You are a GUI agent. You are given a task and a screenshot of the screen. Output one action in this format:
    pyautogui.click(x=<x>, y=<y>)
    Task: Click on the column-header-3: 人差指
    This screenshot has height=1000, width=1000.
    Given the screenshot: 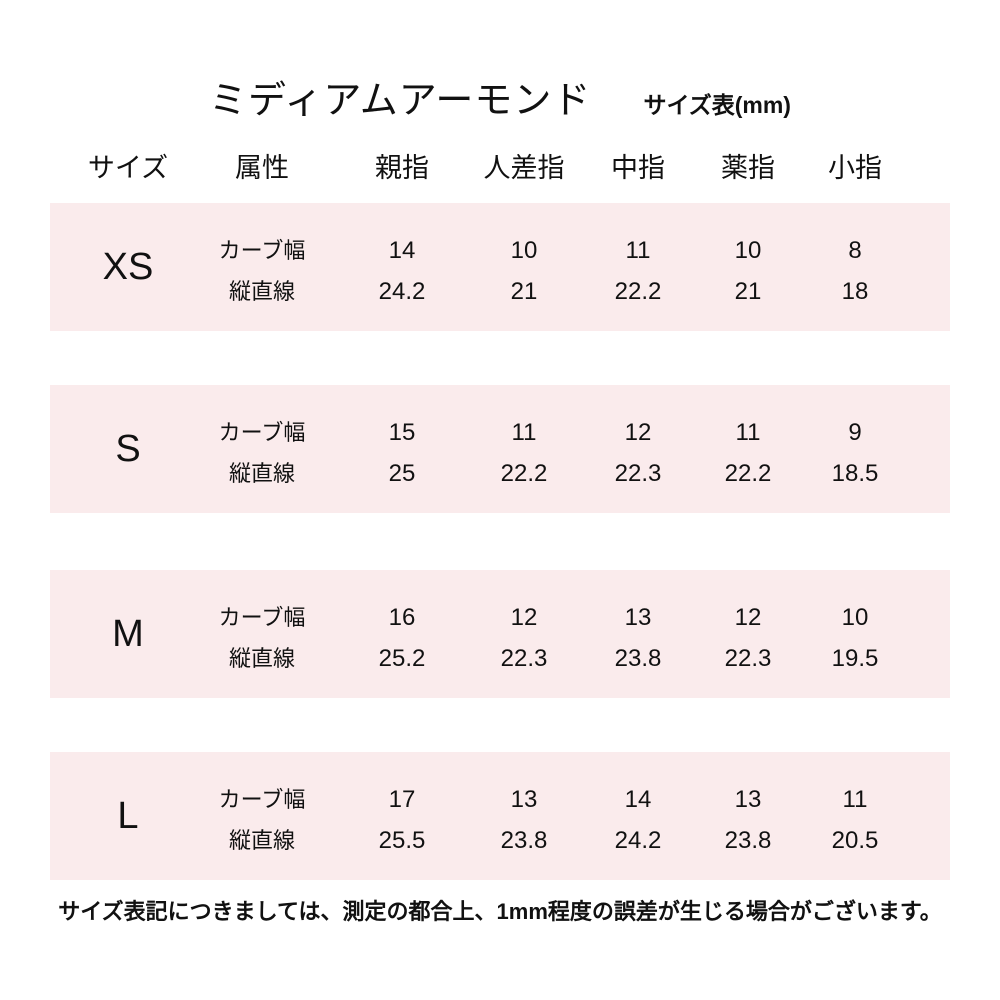 What is the action you would take?
    pyautogui.click(x=524, y=168)
    